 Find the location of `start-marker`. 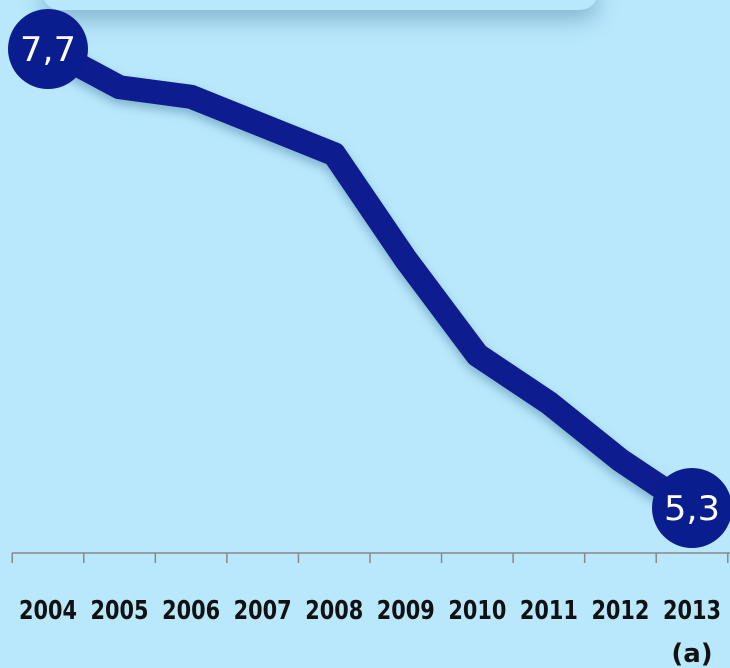

start-marker is located at coordinates (48, 49).